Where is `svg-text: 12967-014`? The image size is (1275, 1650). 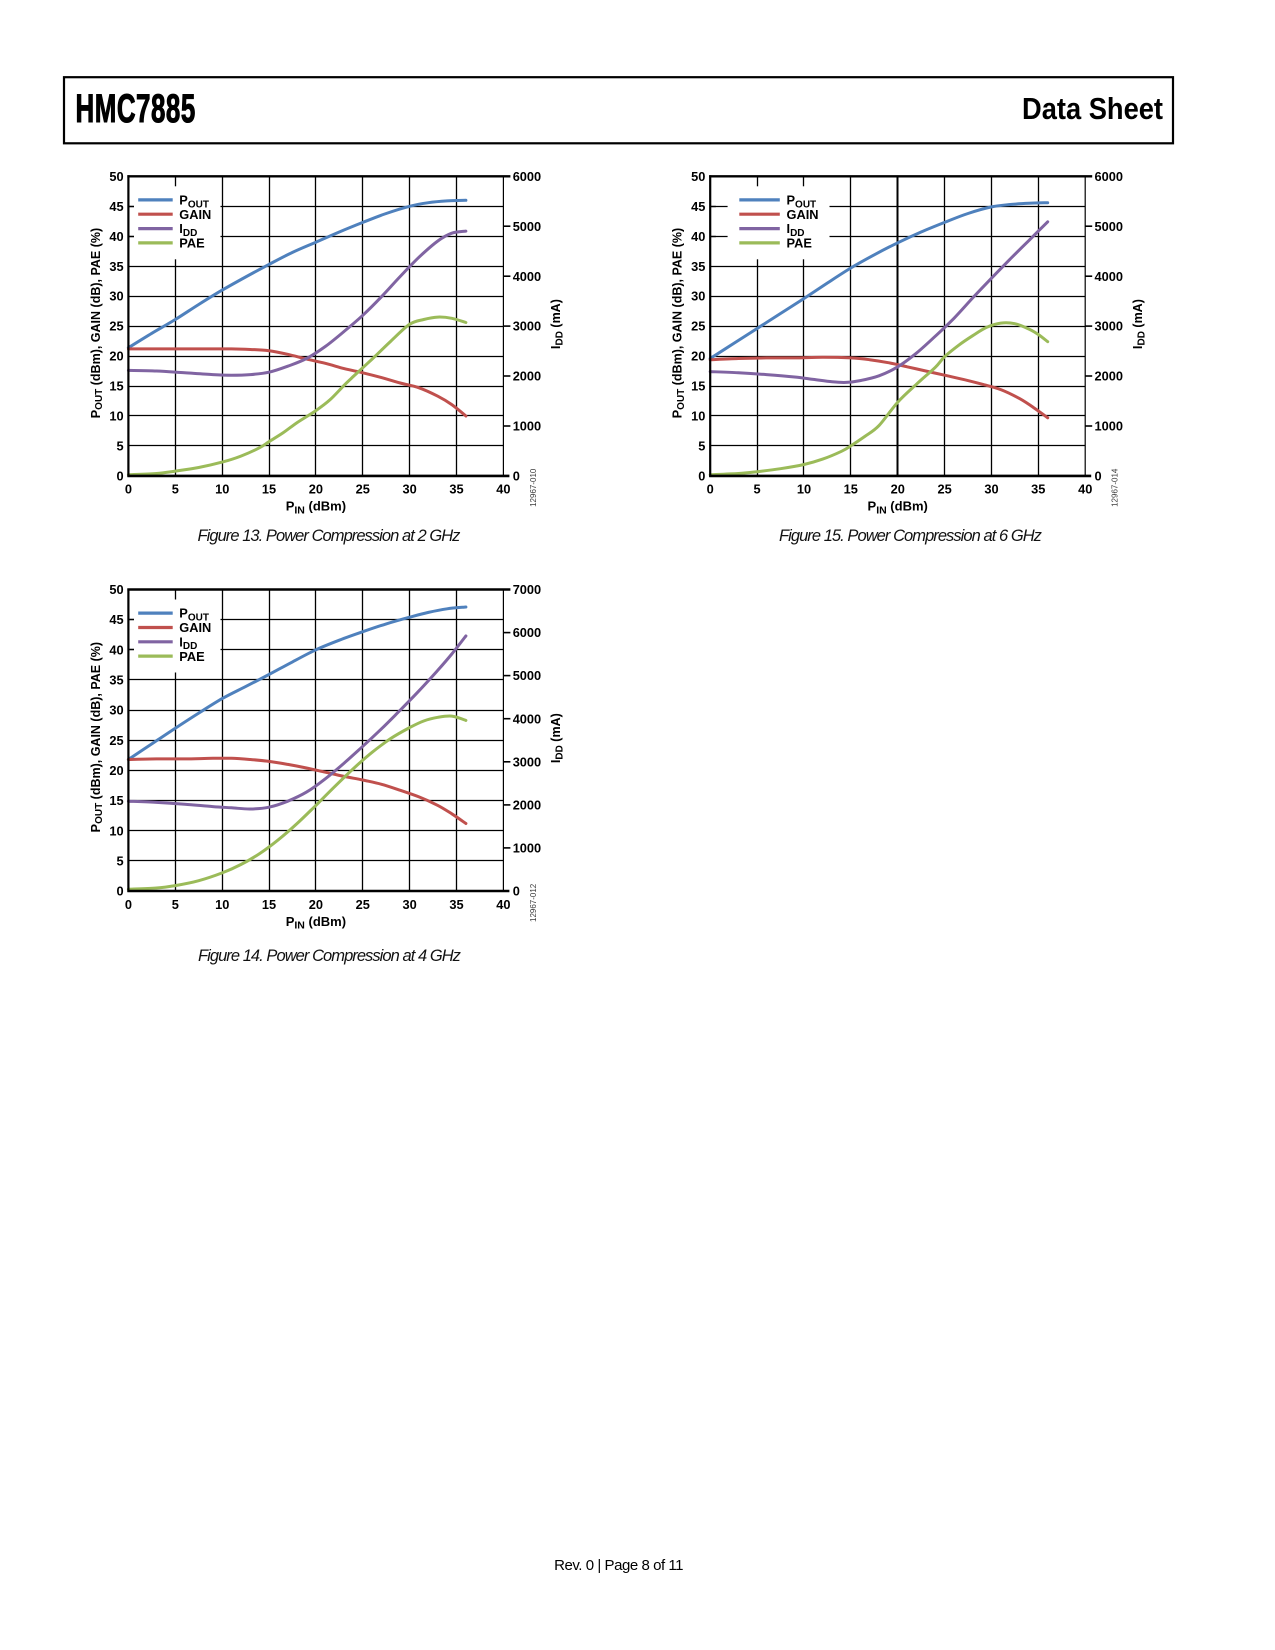 svg-text: 12967-014 is located at coordinates (1115, 487).